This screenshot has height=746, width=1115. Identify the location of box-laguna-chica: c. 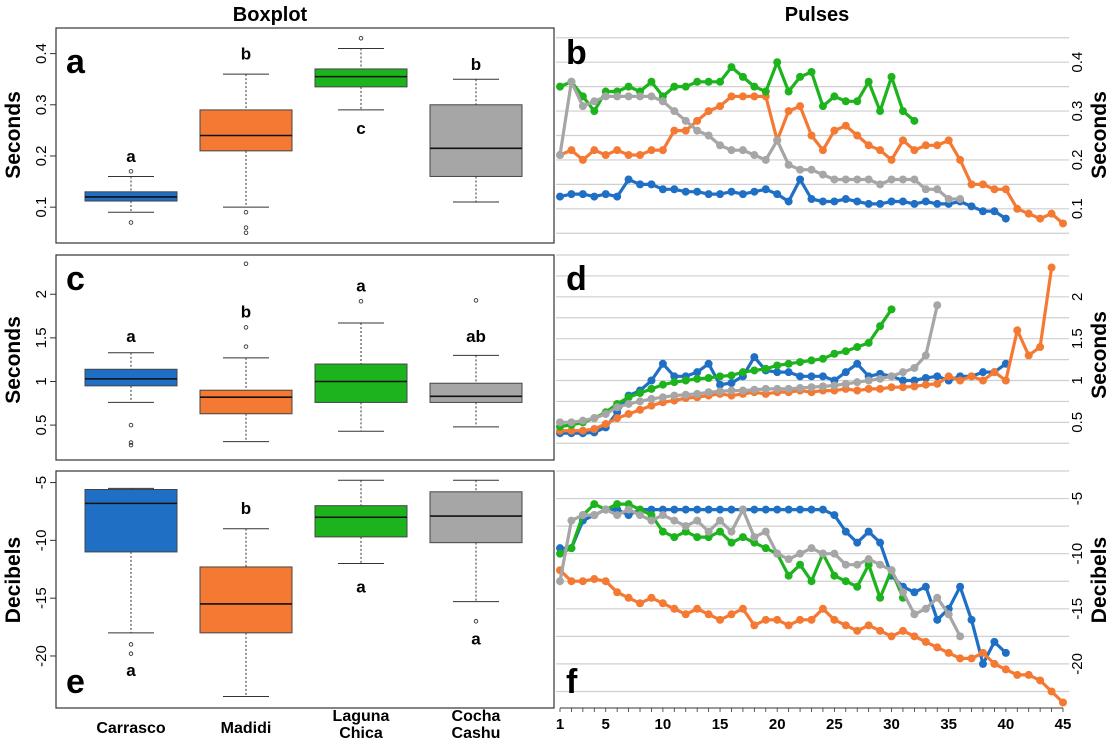
(361, 86).